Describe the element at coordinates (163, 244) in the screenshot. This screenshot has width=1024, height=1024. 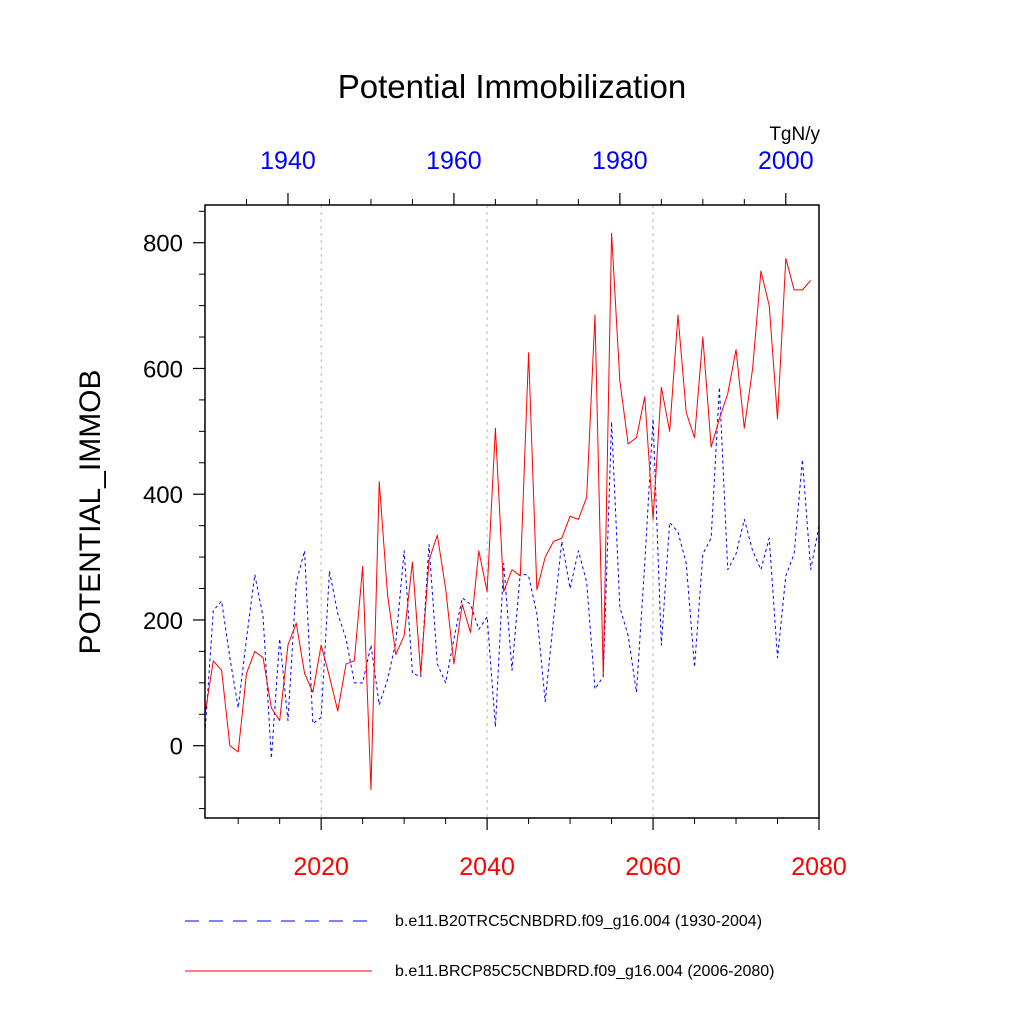
I see `y-tick-label-800: 800` at that location.